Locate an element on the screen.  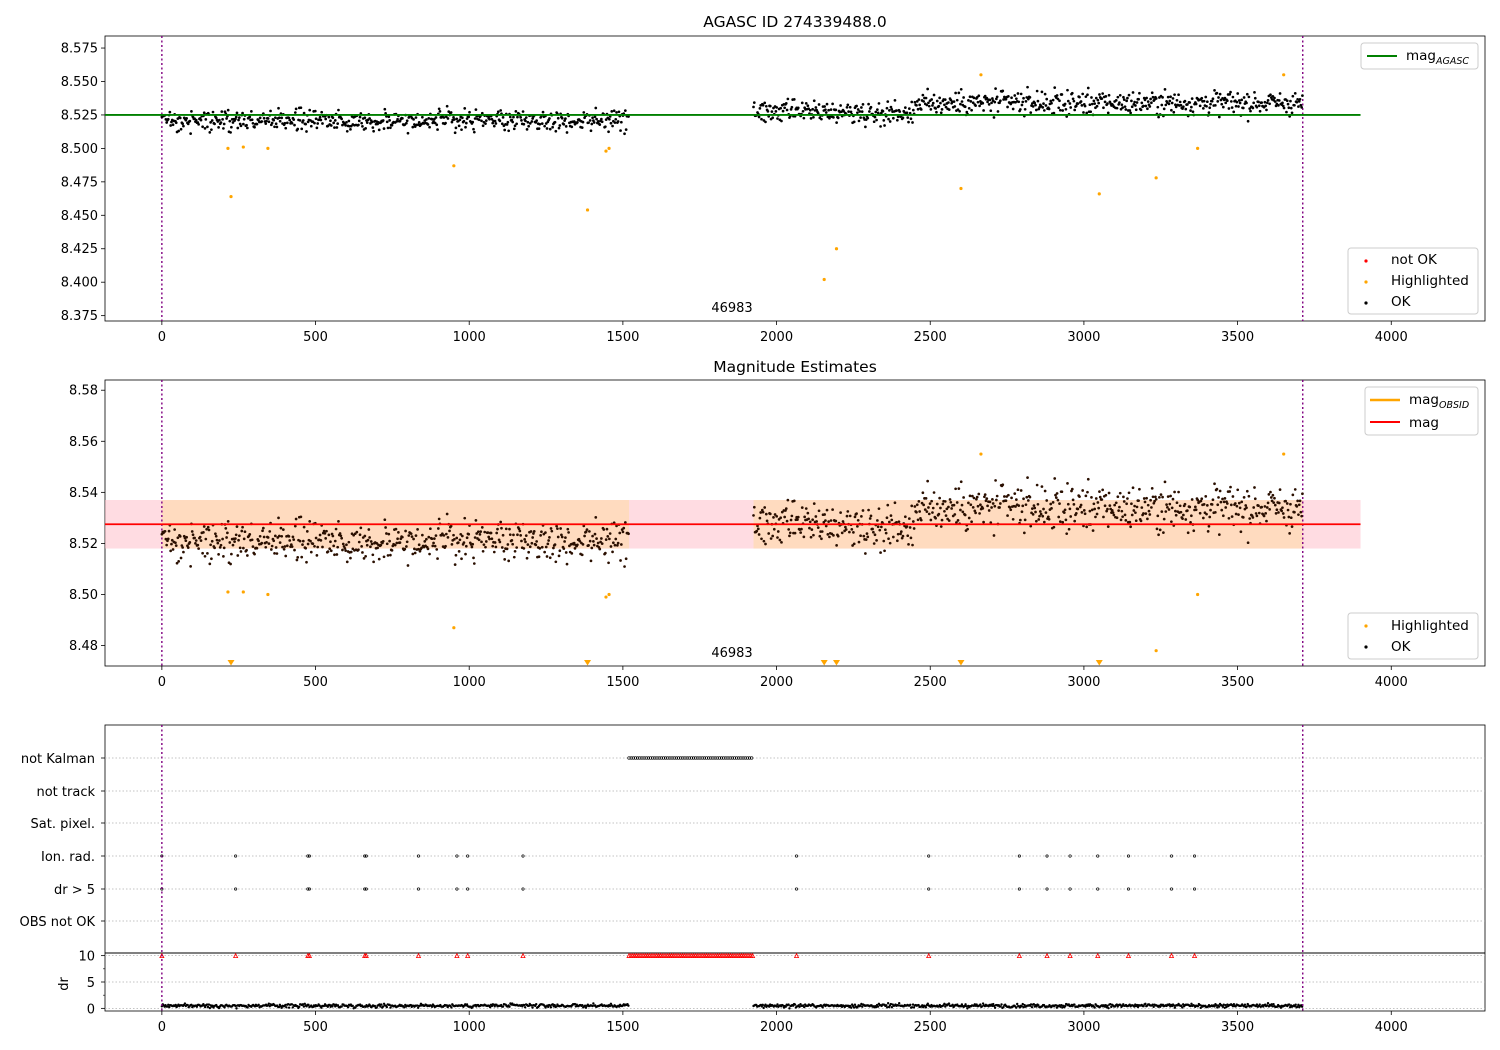
highlighted-point is located at coordinates (961, 188).